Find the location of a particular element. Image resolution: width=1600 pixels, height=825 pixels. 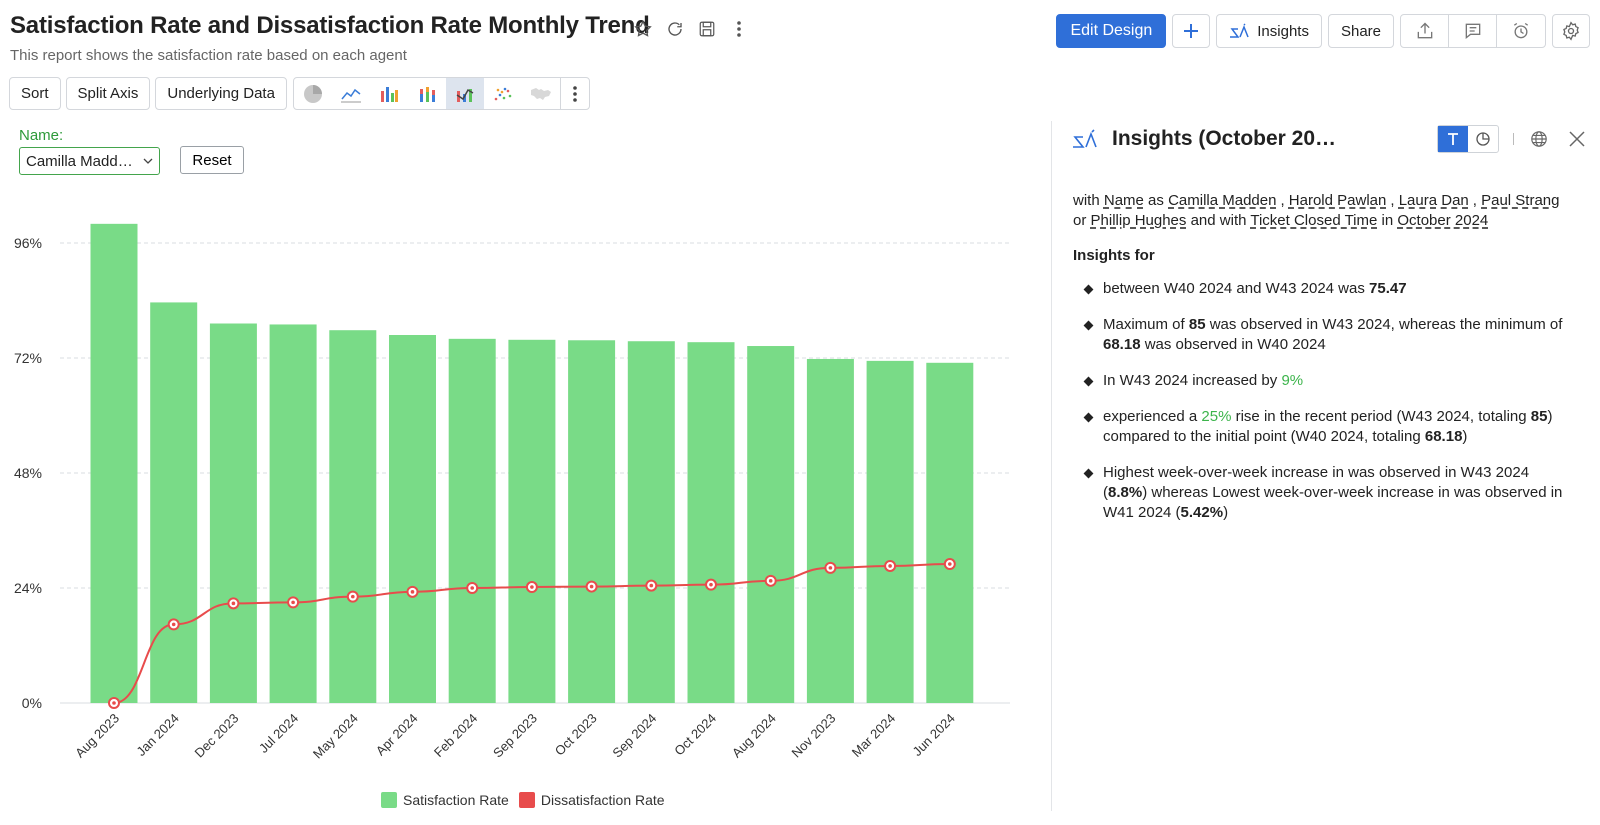

line-chart-icon is located at coordinates (350, 95).